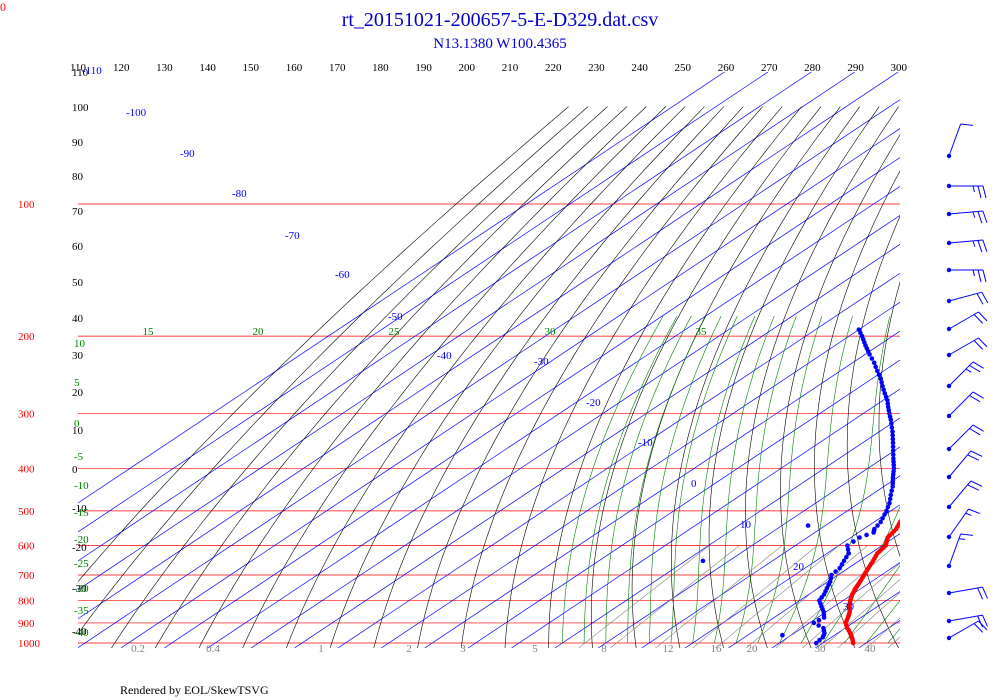 The height and width of the screenshot is (700, 1000). I want to click on theta-label: 230, so click(596, 68).